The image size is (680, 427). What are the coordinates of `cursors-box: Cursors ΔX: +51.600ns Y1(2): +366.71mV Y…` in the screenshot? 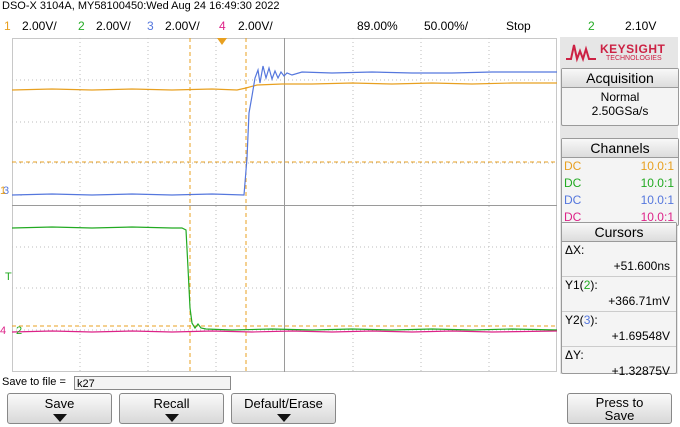 It's located at (619, 300).